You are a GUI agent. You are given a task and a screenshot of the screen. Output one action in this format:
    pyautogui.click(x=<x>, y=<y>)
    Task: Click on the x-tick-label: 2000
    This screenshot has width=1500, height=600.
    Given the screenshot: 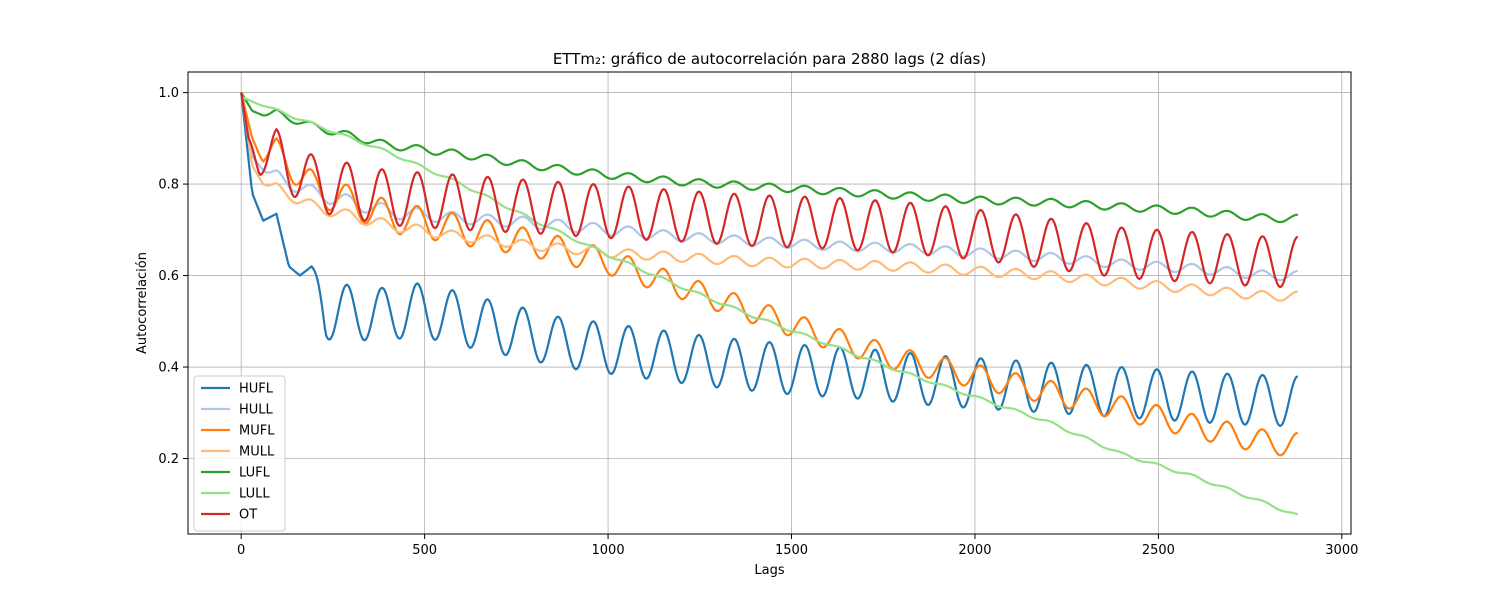 What is the action you would take?
    pyautogui.click(x=974, y=550)
    